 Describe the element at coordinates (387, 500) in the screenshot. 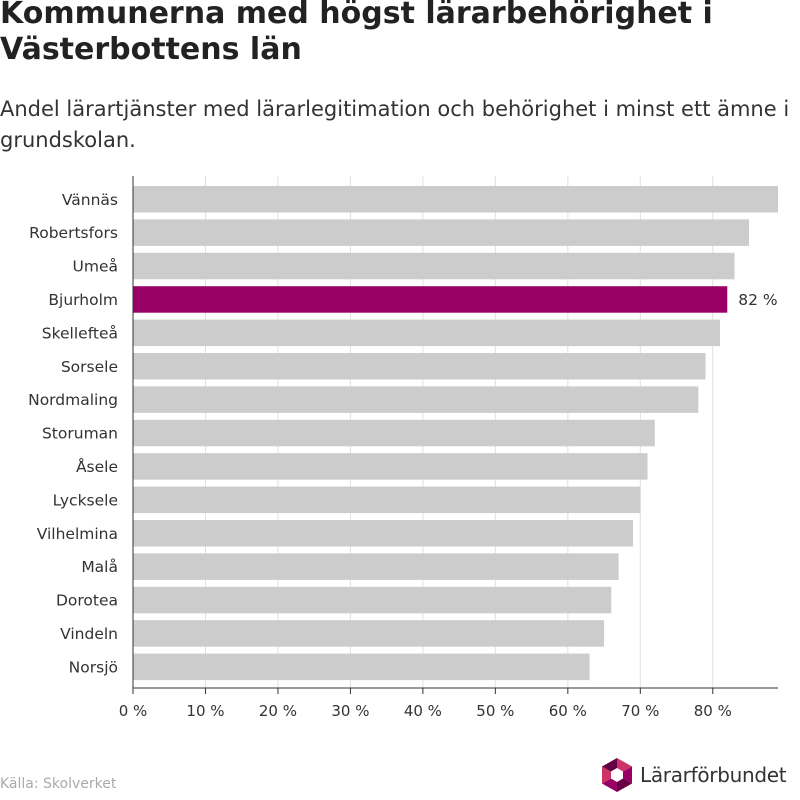

I see `bar-lycksele` at that location.